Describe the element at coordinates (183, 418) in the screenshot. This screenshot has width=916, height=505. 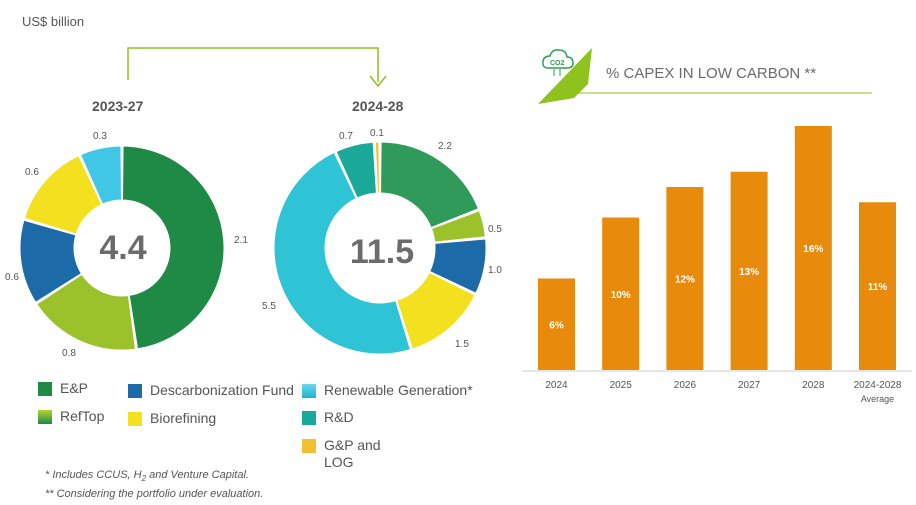
I see `legend-label: Biorefining` at that location.